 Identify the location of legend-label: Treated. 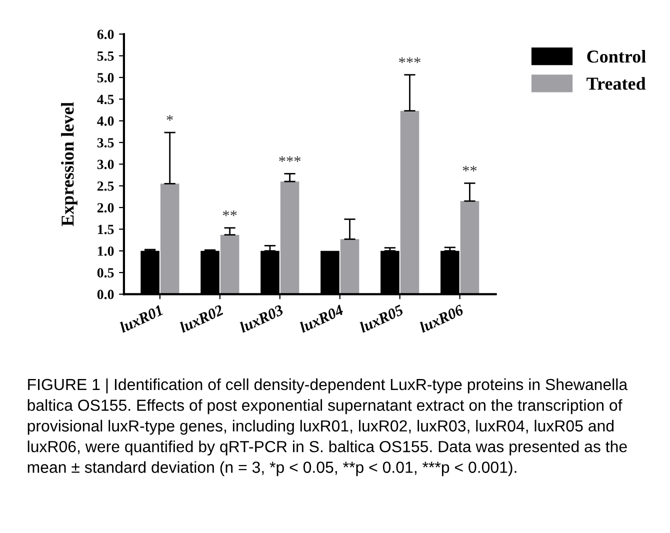
(616, 83).